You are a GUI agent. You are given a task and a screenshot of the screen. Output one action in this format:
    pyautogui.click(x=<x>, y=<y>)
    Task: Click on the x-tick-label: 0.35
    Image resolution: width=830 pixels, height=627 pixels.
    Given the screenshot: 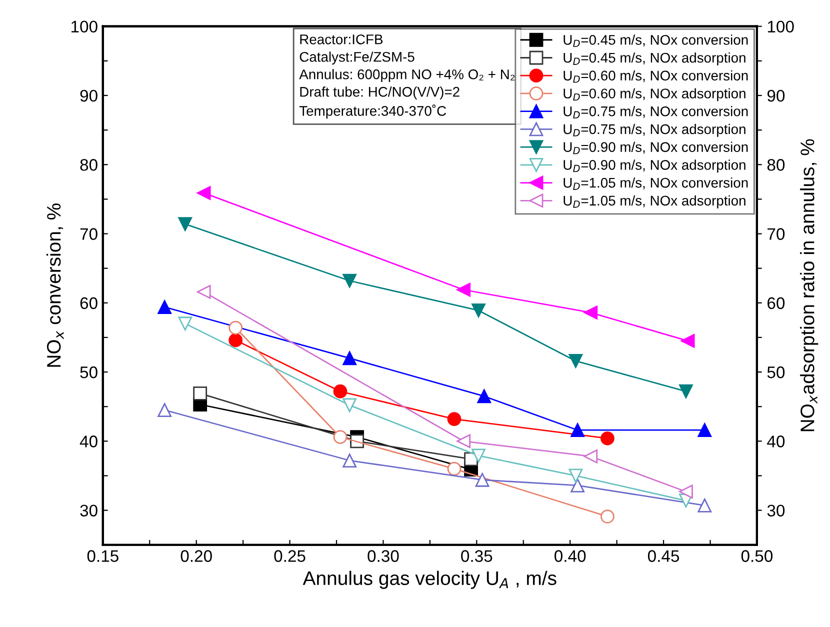 What is the action you would take?
    pyautogui.click(x=476, y=556)
    